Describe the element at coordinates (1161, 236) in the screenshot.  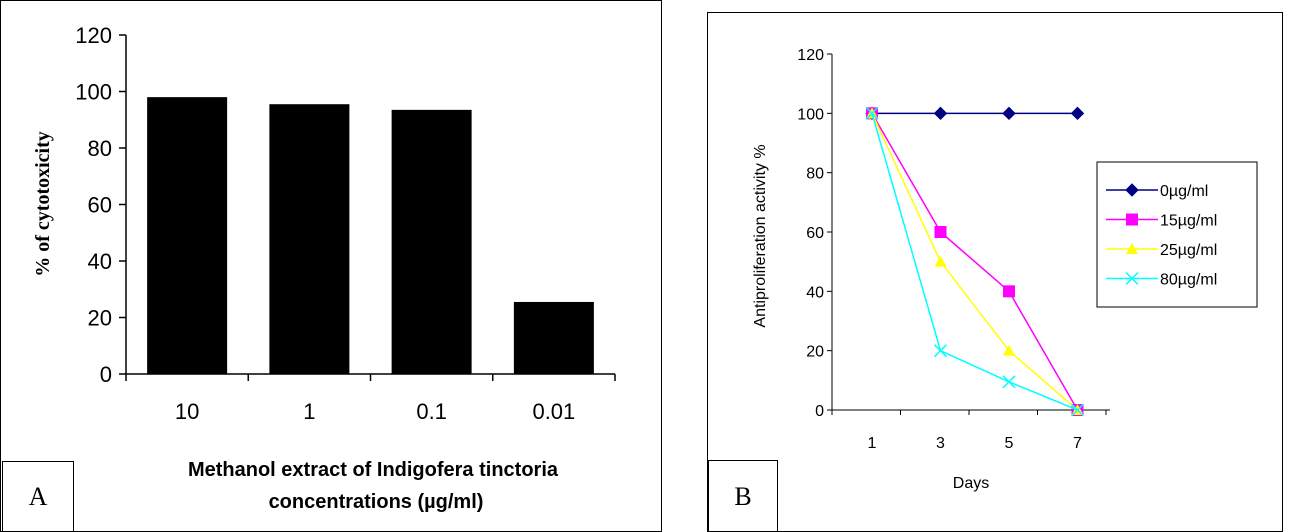
I see `legend: 0µg/ml 15µg/ml 25µg/ml 80µg/ml` at that location.